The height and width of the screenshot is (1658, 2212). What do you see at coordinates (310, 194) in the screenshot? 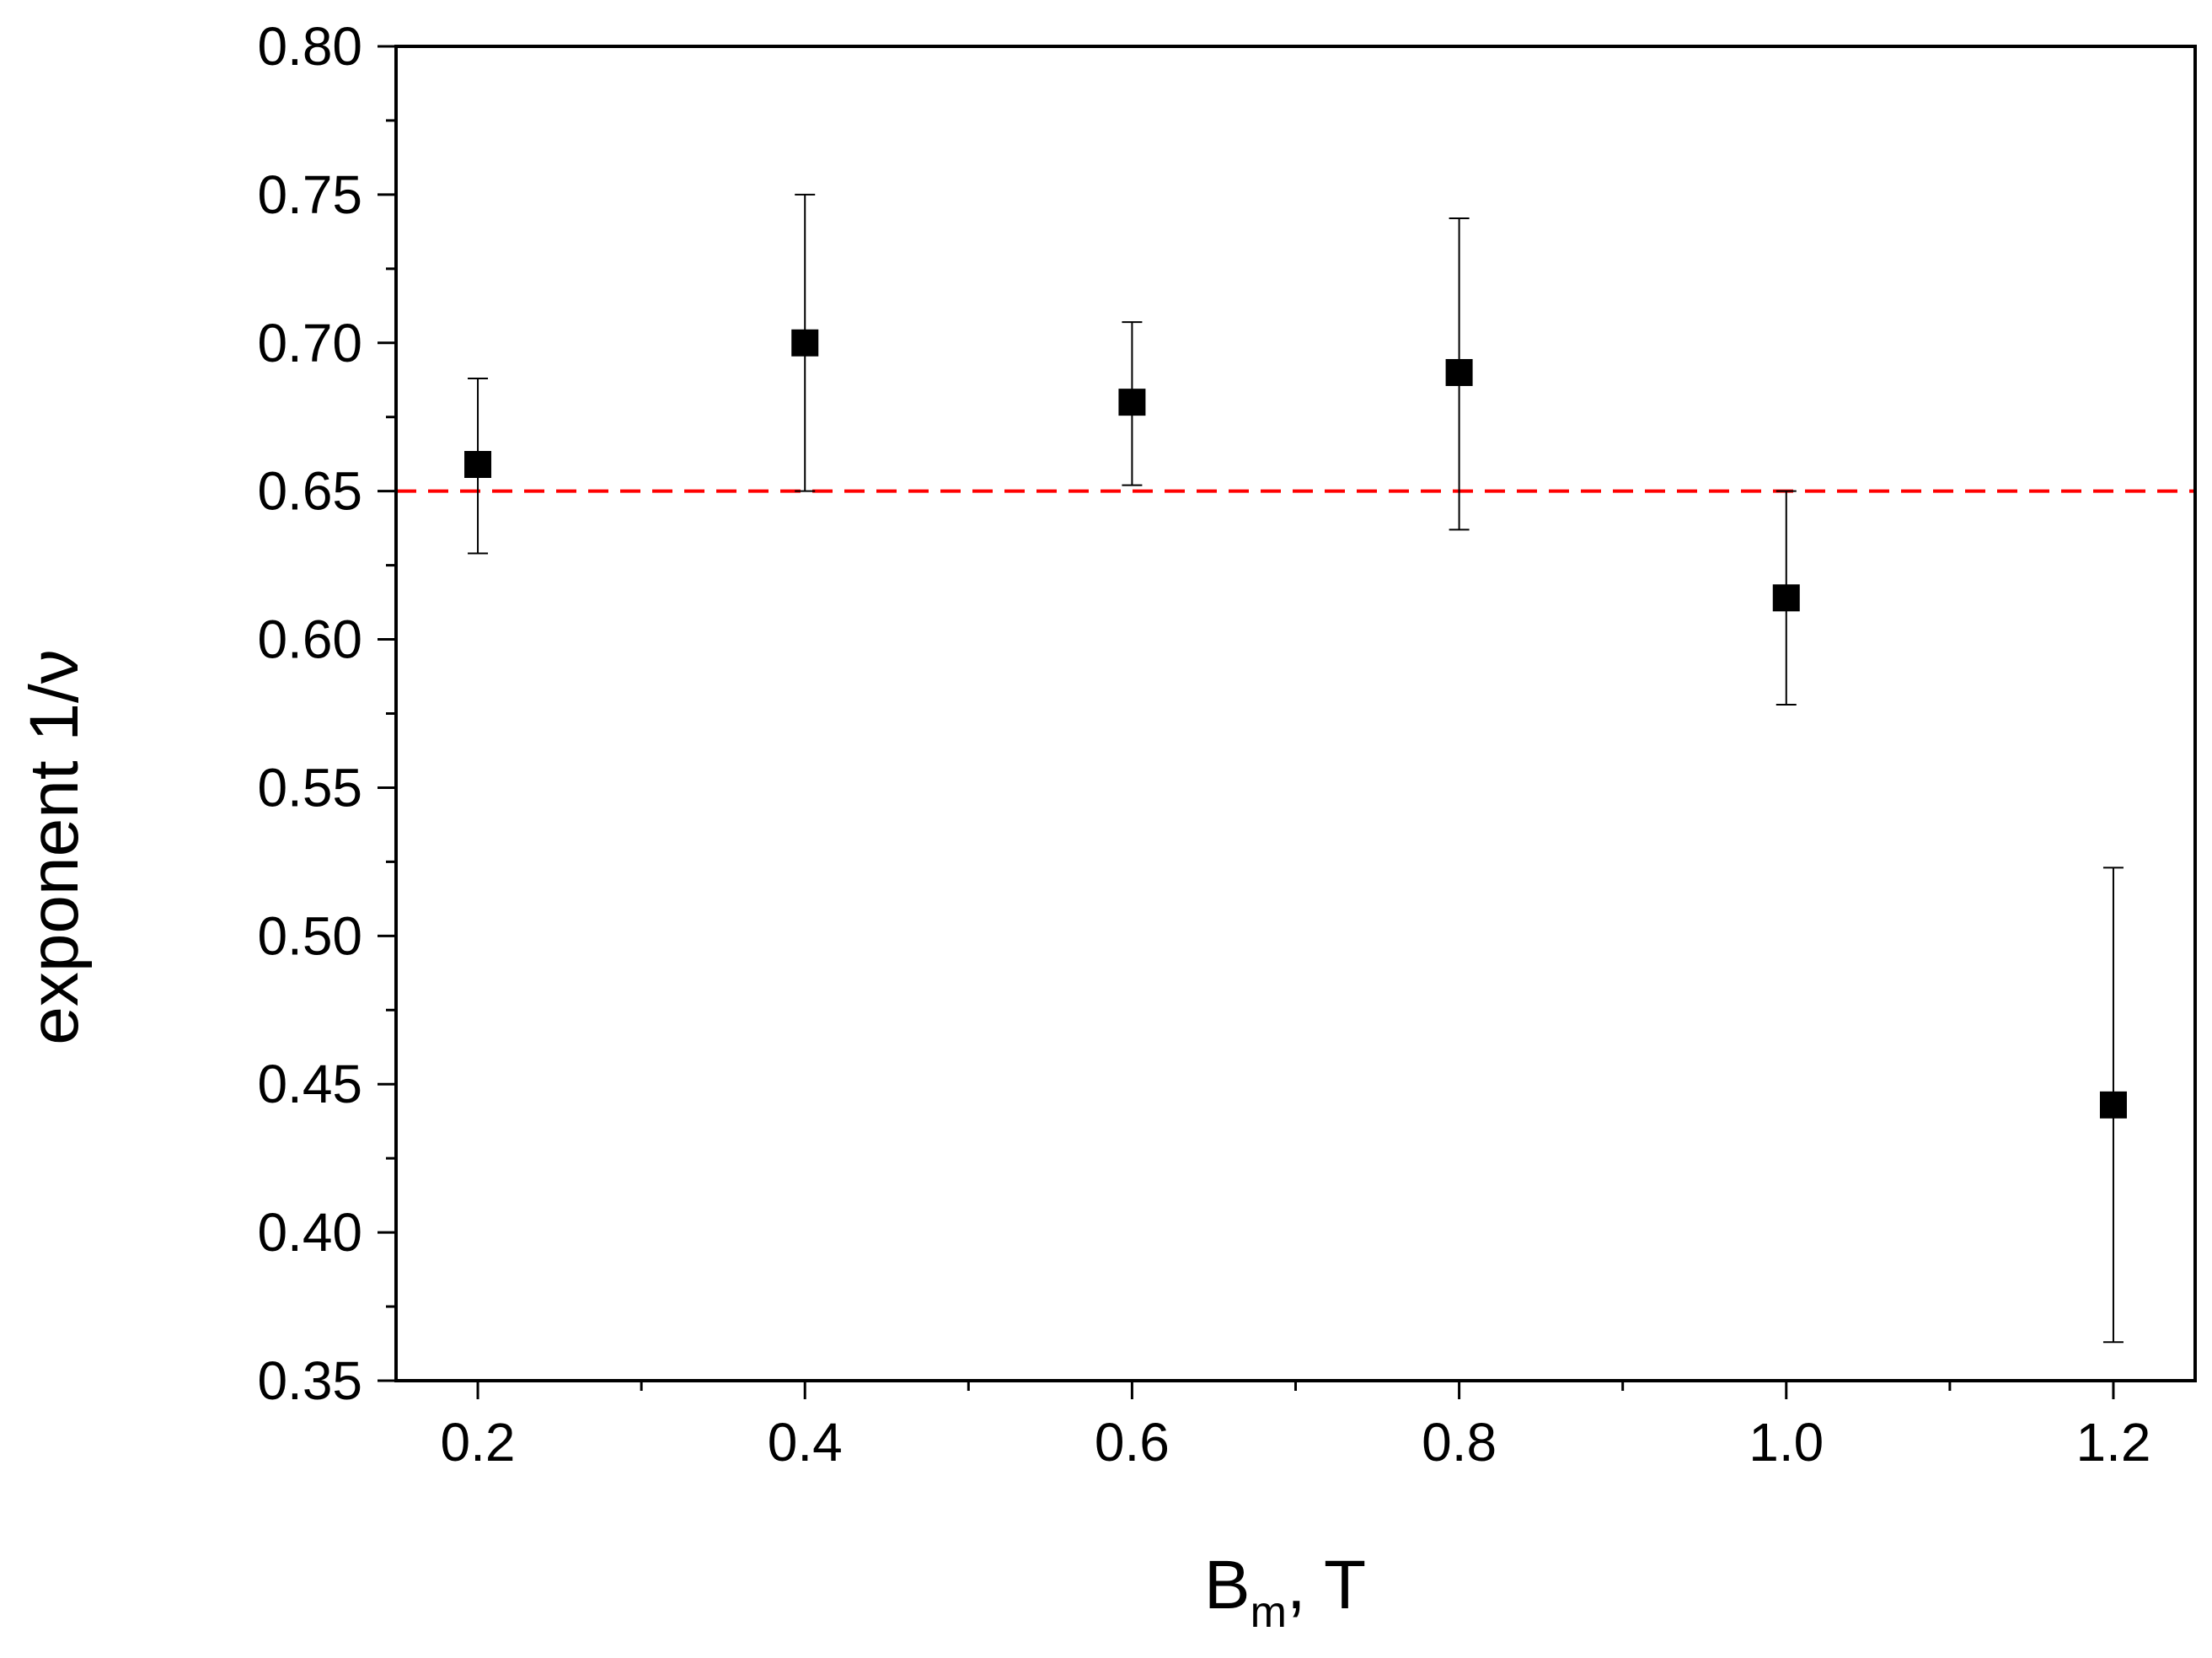
I see `y-tick-label: 0.75` at bounding box center [310, 194].